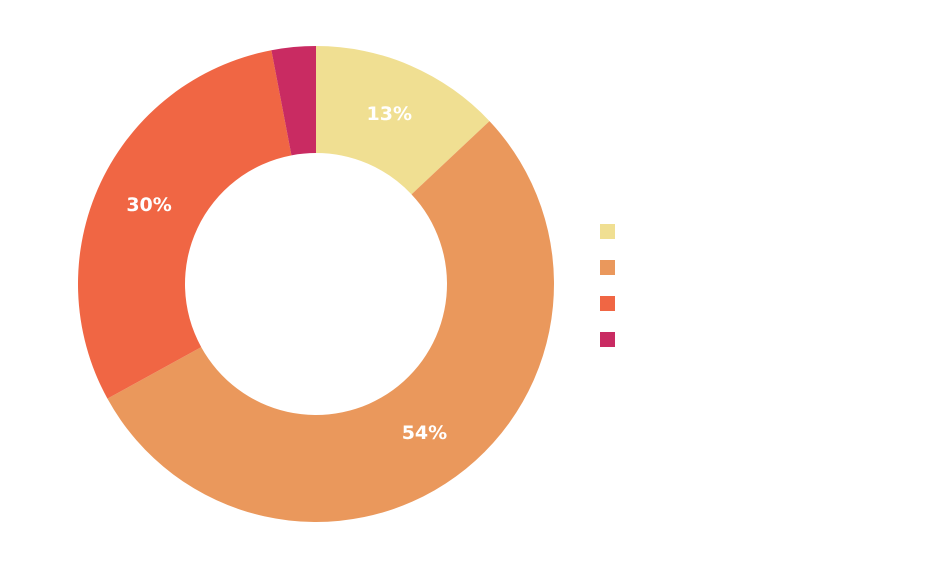 This screenshot has height=569, width=927. I want to click on slice-label-3: 30%, so click(148, 205).